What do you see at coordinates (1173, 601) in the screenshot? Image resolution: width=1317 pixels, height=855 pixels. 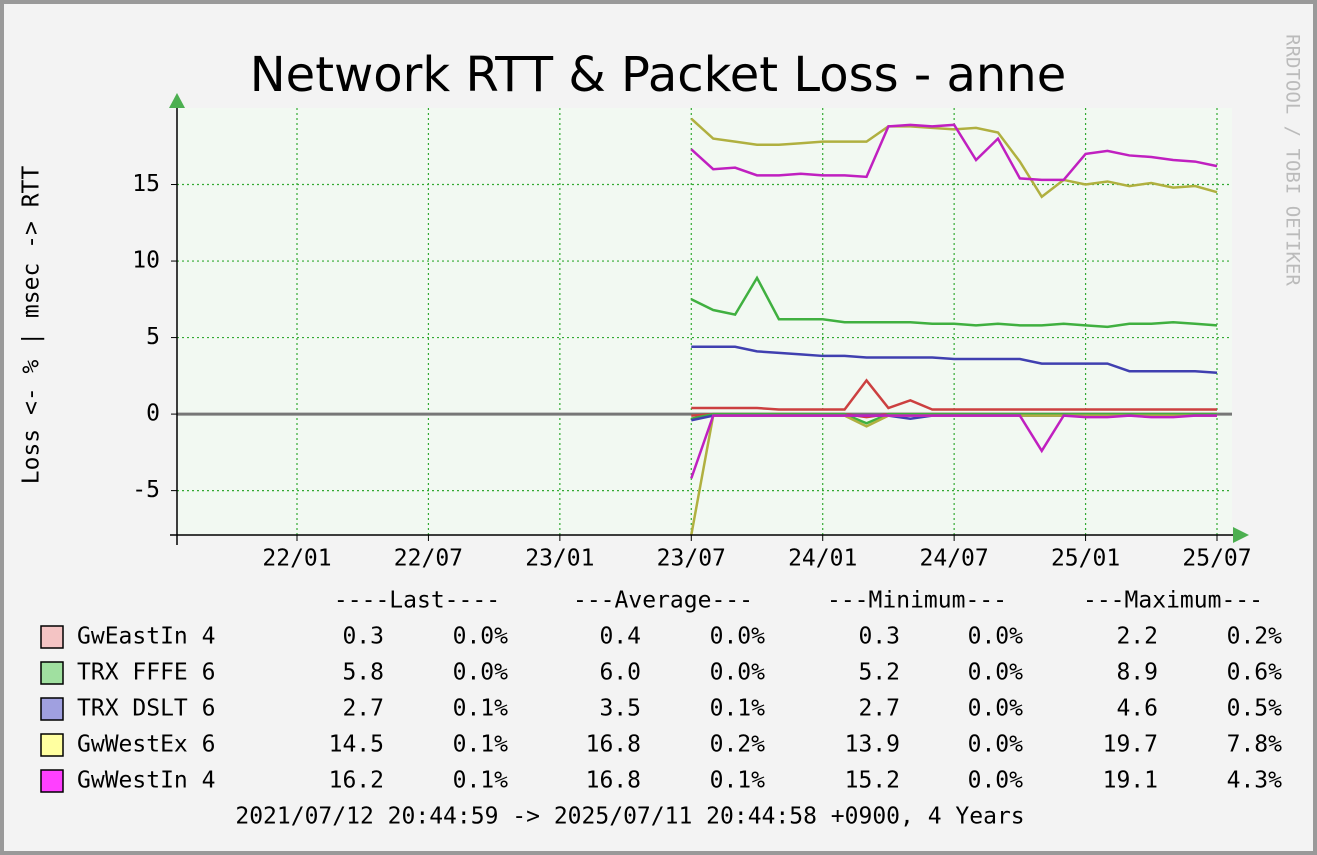 I see `legend-header: ---Maximum---` at bounding box center [1173, 601].